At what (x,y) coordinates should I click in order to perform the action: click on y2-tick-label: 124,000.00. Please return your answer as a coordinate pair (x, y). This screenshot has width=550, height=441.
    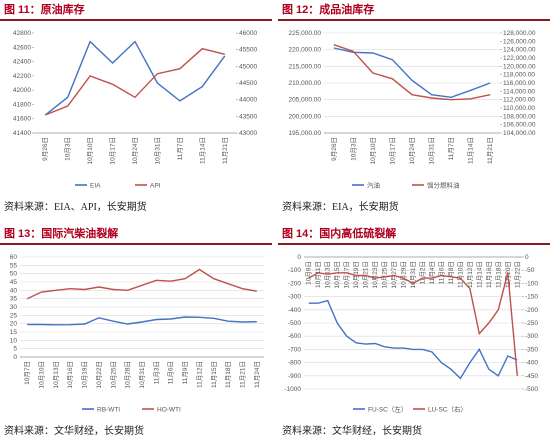
    Looking at the image, I should click on (519, 50).